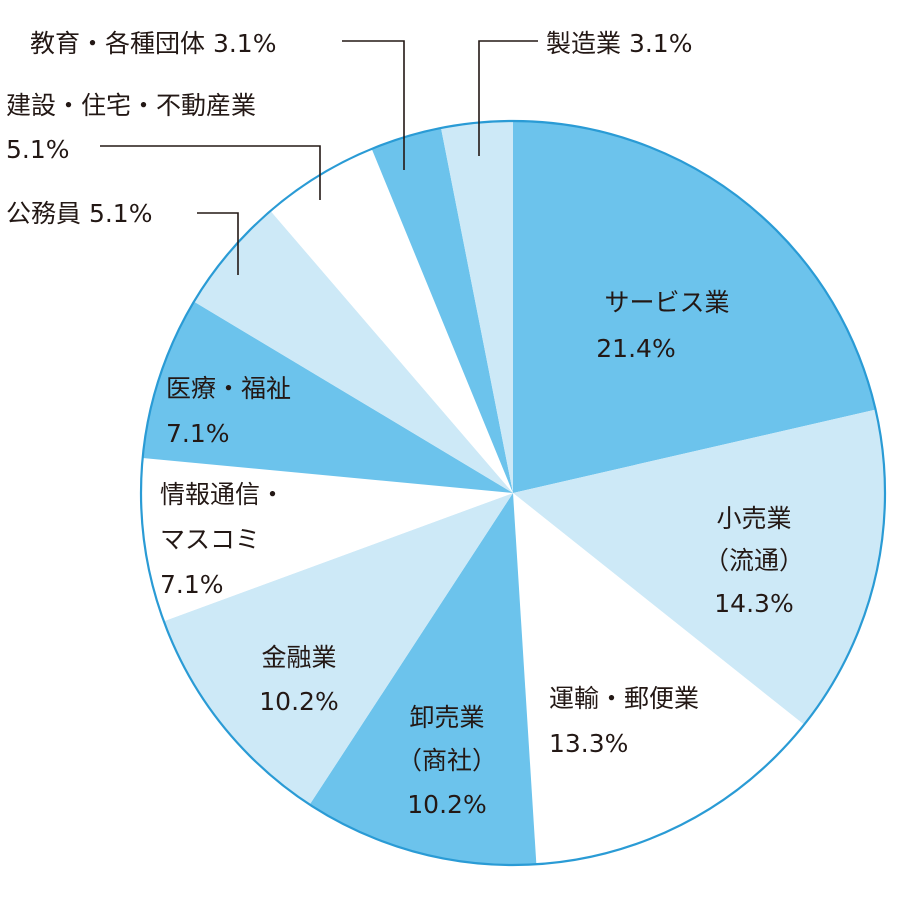  What do you see at coordinates (635, 348) in the screenshot?
I see `label-service-value: 21.4%` at bounding box center [635, 348].